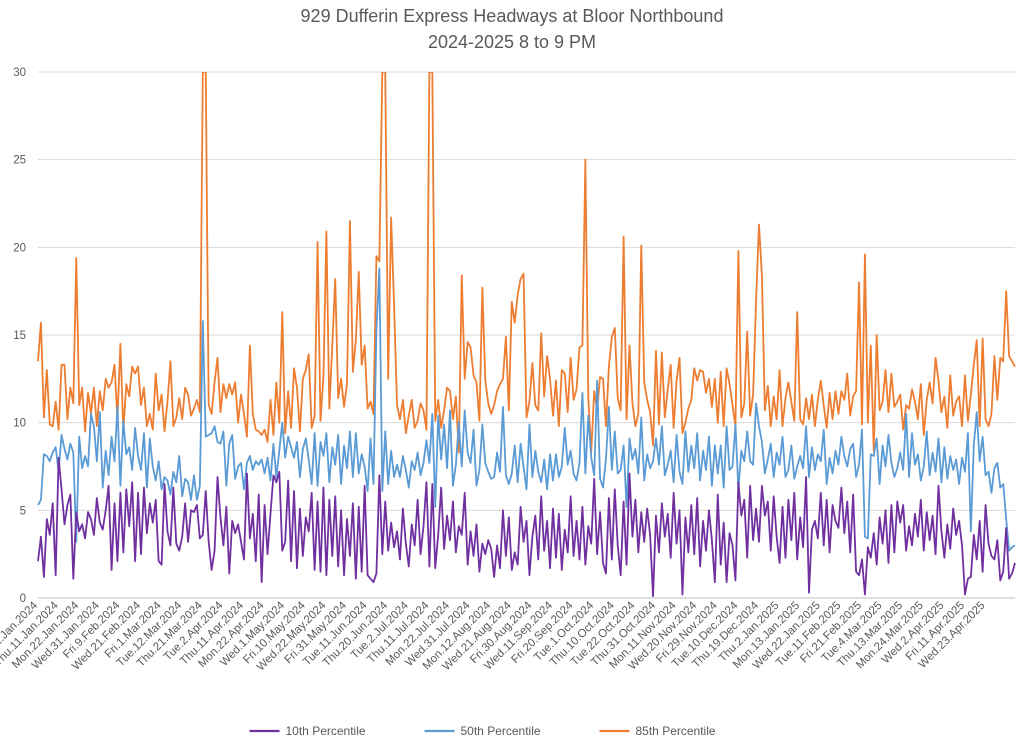  Describe the element at coordinates (326, 731) in the screenshot. I see `legend-label: 10th Percentile` at that location.